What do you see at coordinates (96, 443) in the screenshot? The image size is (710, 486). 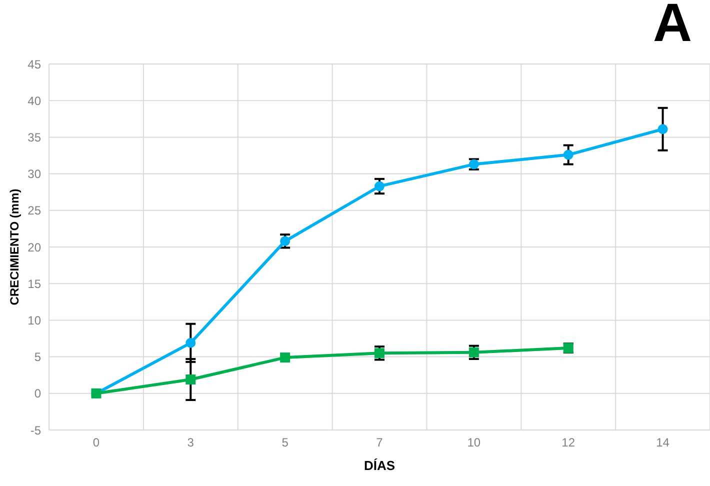 I see `x-tick-label: 0` at bounding box center [96, 443].